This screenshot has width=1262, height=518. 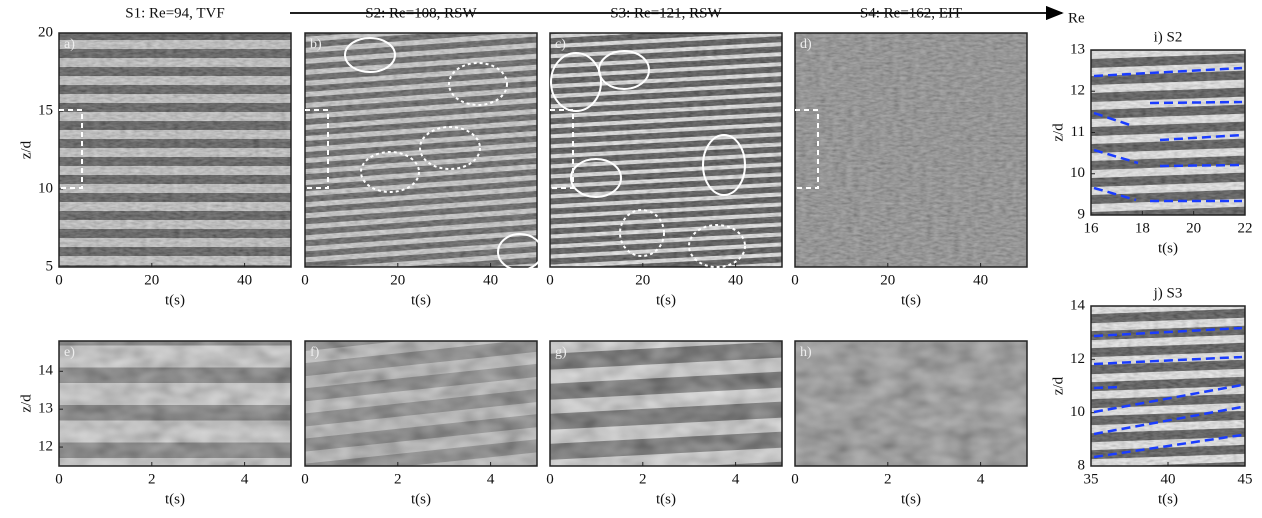 I want to click on panel-title: S2: Re=108, RSW, so click(x=421, y=13).